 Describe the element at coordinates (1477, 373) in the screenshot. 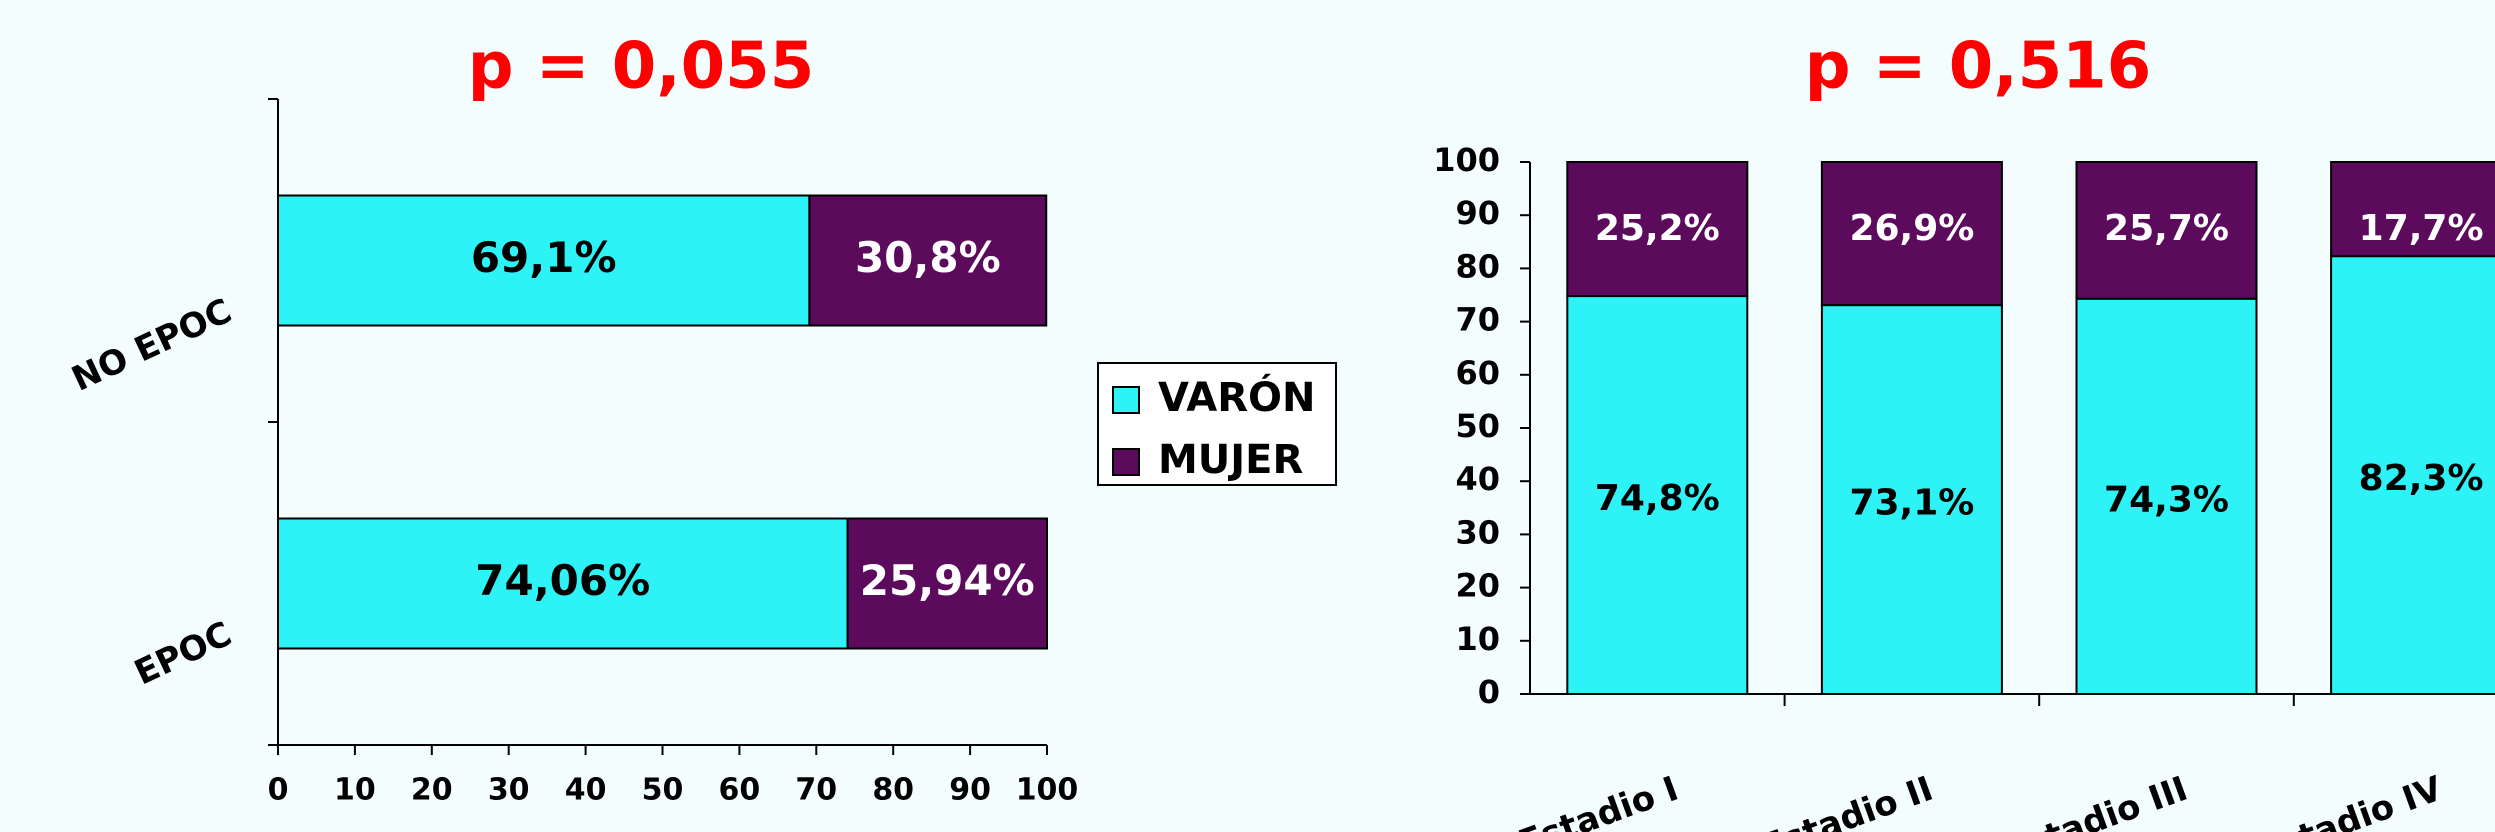

I see `y-tick-label: 60` at that location.